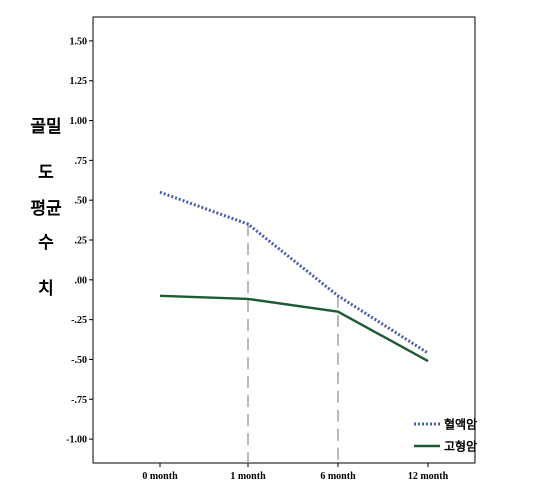 The width and height of the screenshot is (539, 496). I want to click on y-tick-label: -.75, so click(79, 400).